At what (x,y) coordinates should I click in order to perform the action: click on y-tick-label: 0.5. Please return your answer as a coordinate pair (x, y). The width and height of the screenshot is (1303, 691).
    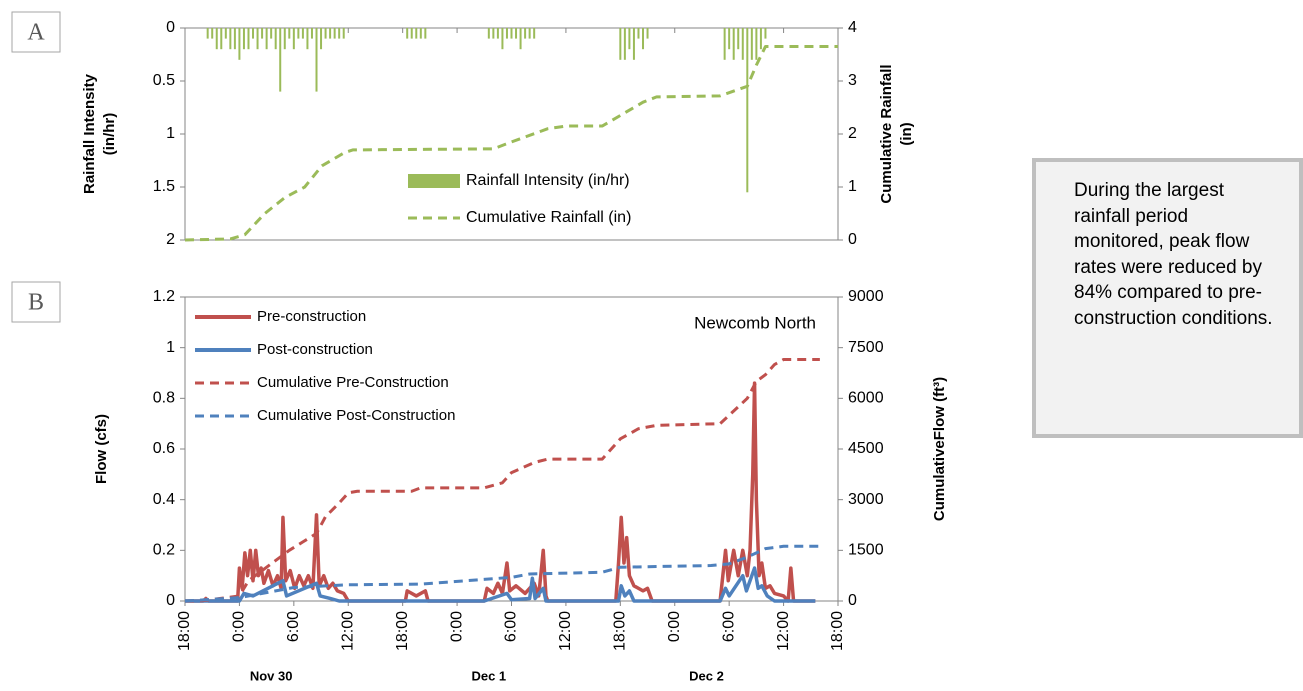
    Looking at the image, I should click on (164, 80).